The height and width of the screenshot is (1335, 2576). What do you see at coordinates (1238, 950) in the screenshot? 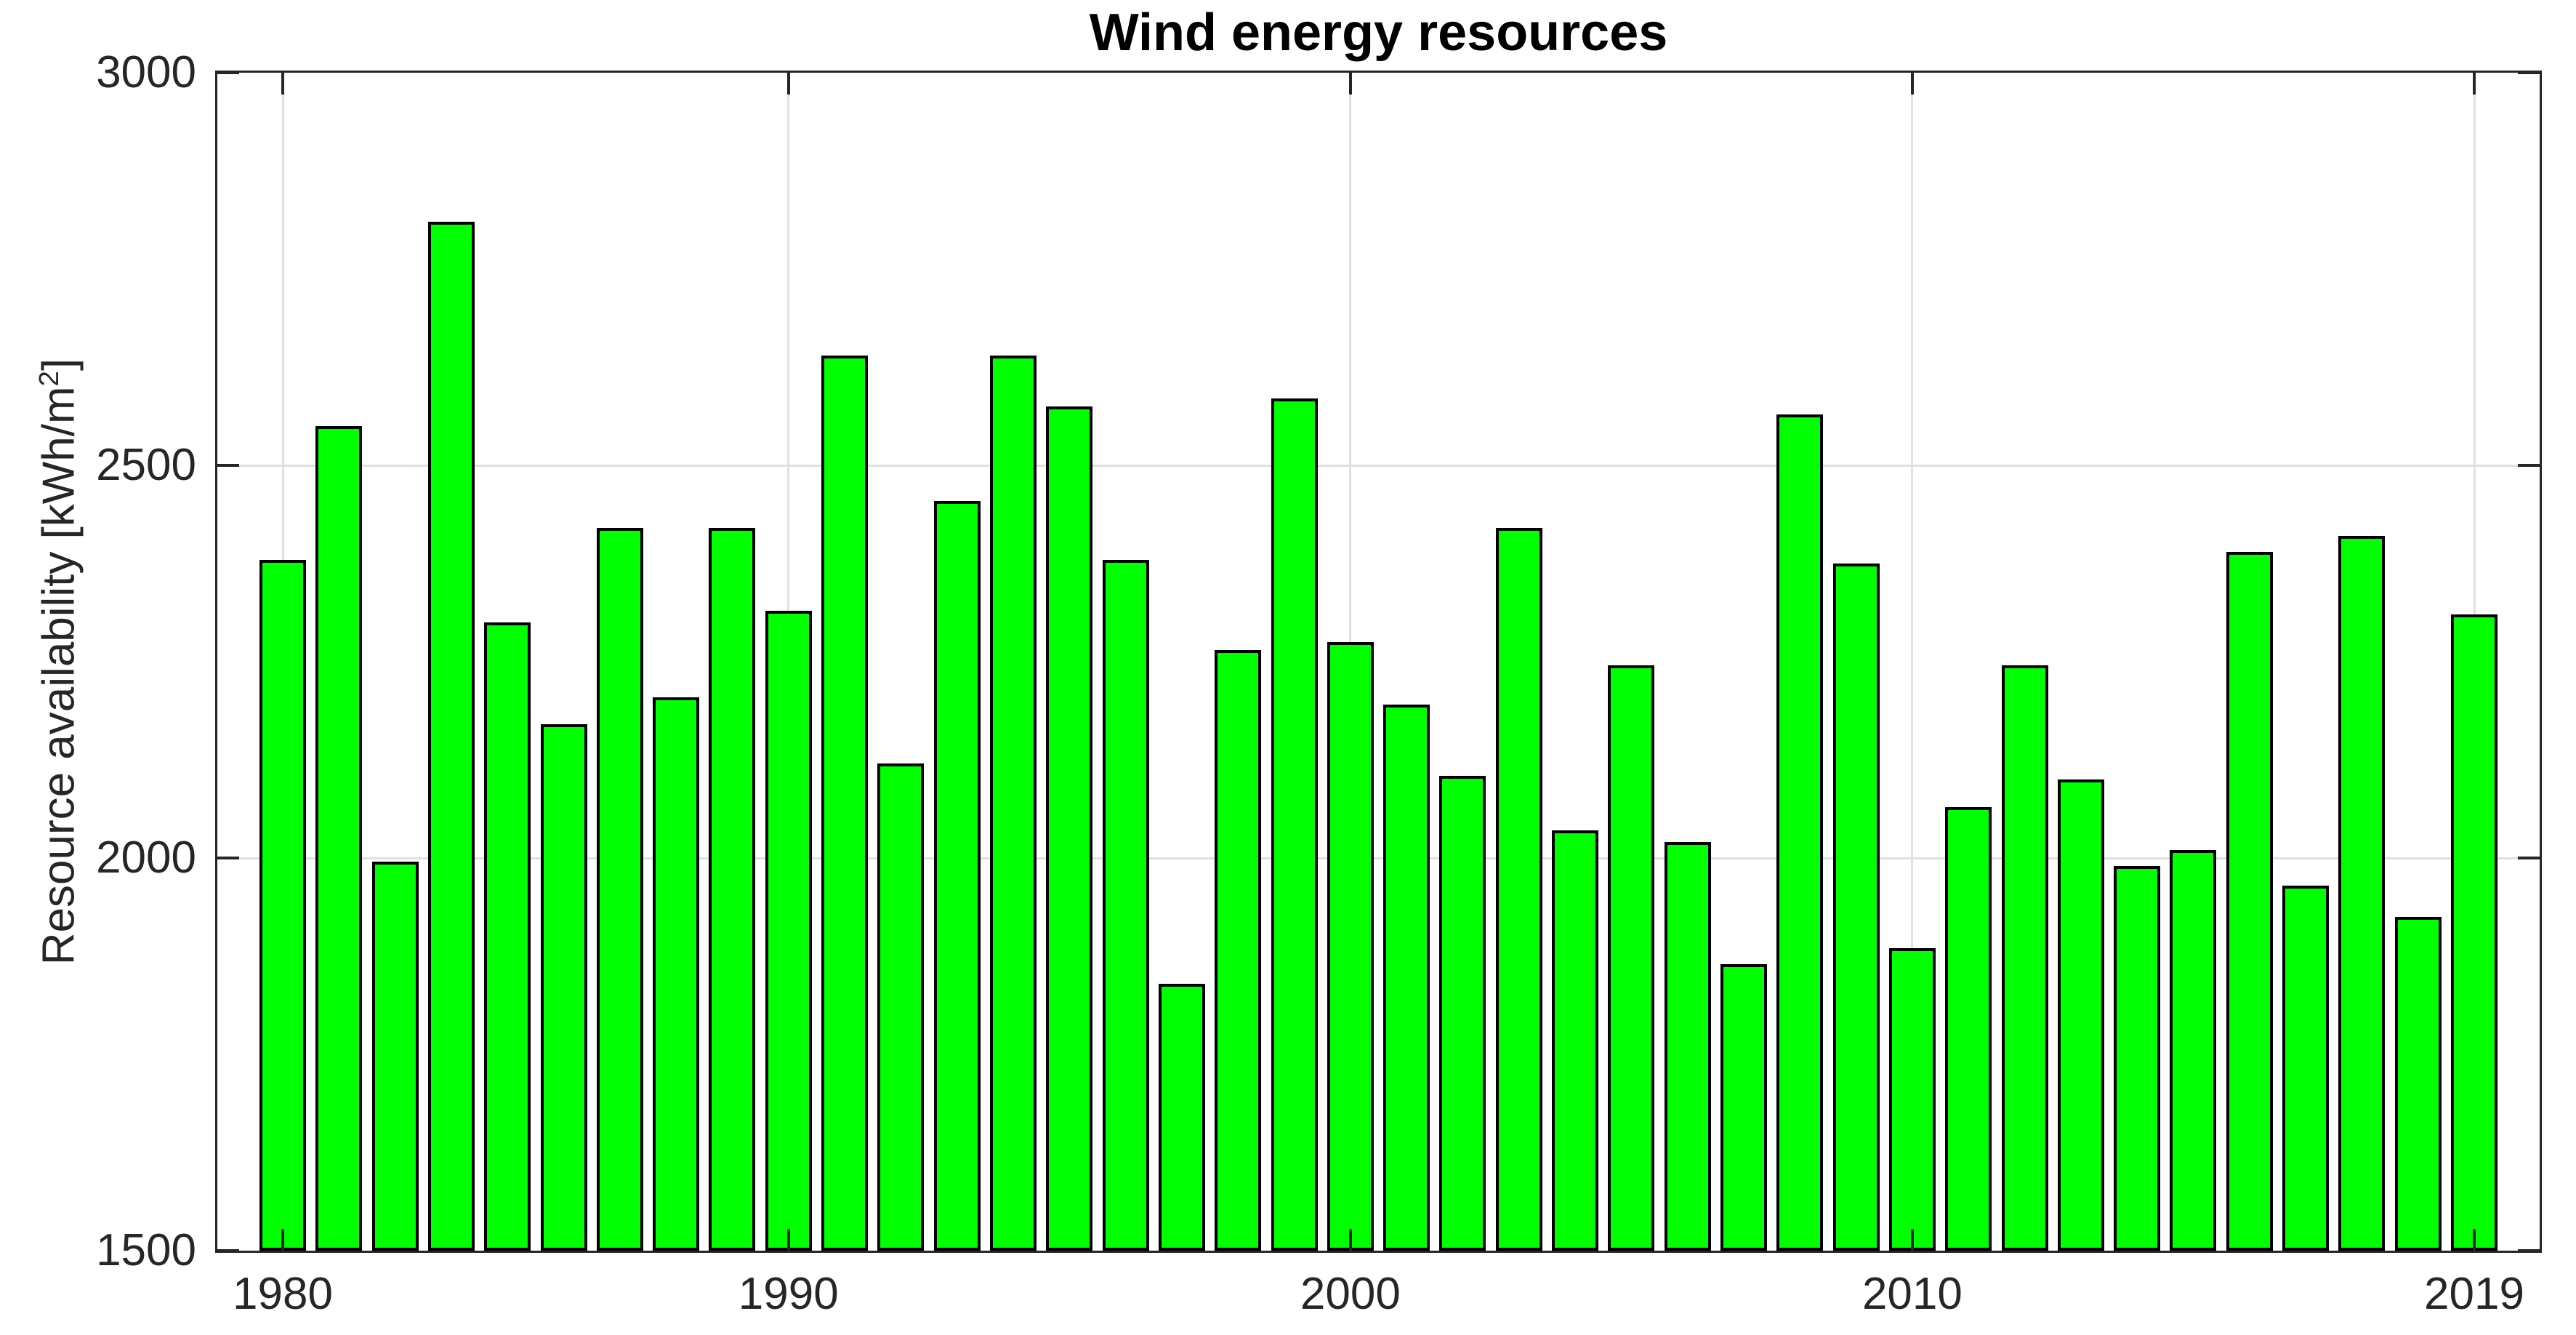
I see `bar-1997` at bounding box center [1238, 950].